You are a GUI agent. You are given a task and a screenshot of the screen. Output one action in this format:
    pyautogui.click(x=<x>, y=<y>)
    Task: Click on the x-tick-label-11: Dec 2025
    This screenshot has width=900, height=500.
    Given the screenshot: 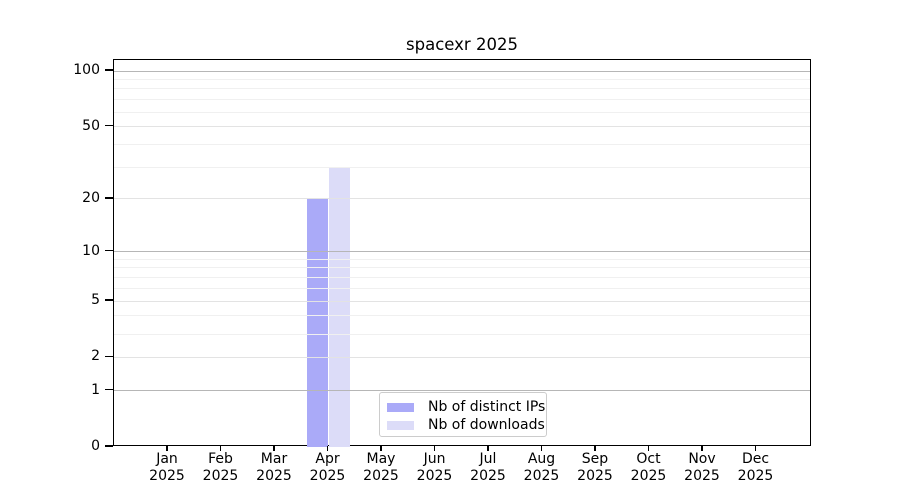 What is the action you would take?
    pyautogui.click(x=755, y=467)
    